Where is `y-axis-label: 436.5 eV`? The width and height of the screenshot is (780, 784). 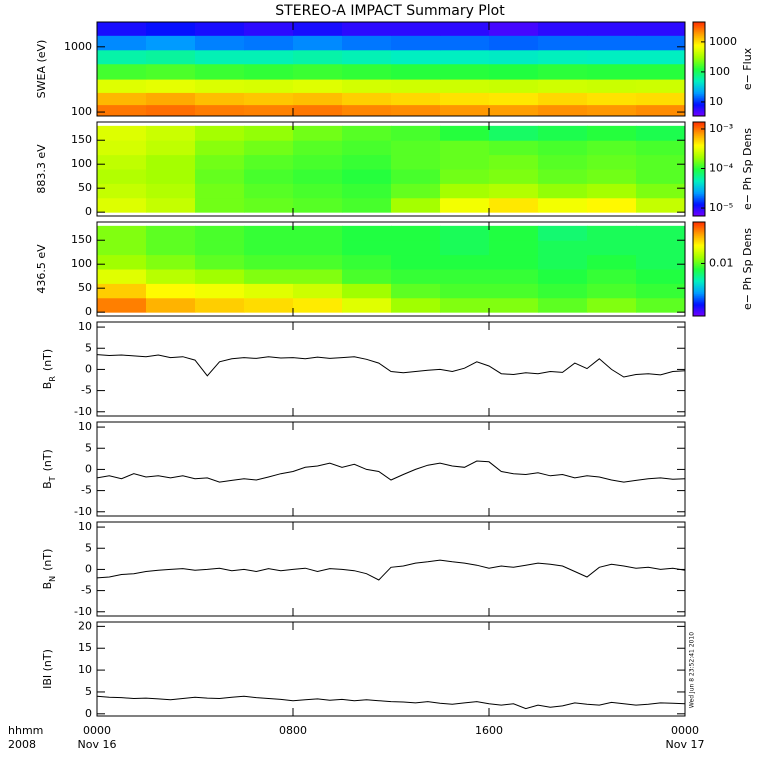
y-axis-label: 436.5 eV is located at coordinates (41, 269).